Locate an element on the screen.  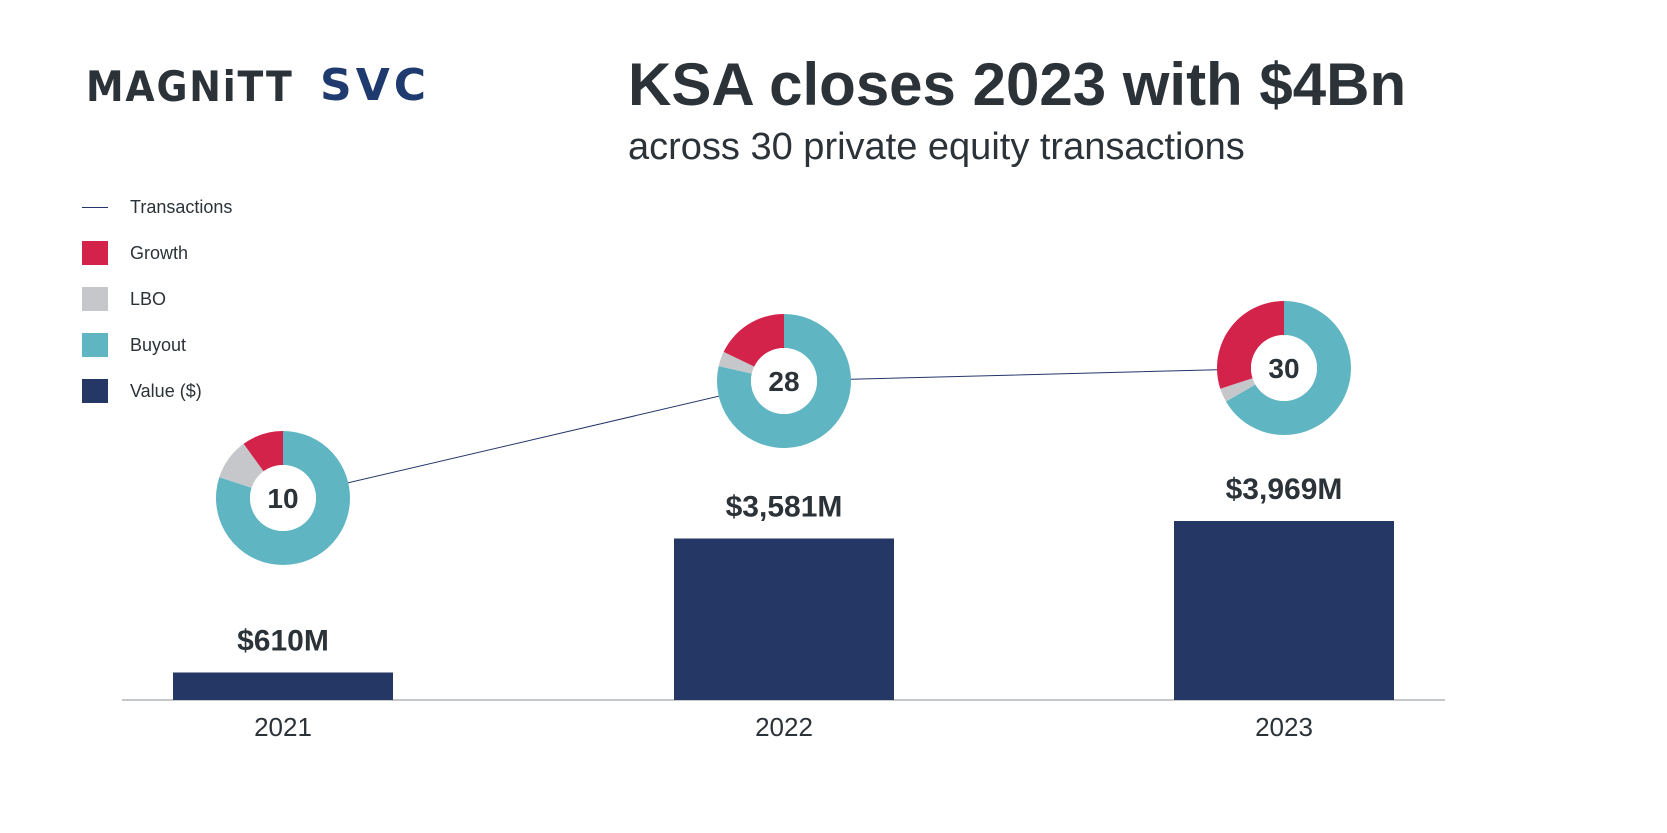
legend-item-lbo: LBO is located at coordinates (157, 299).